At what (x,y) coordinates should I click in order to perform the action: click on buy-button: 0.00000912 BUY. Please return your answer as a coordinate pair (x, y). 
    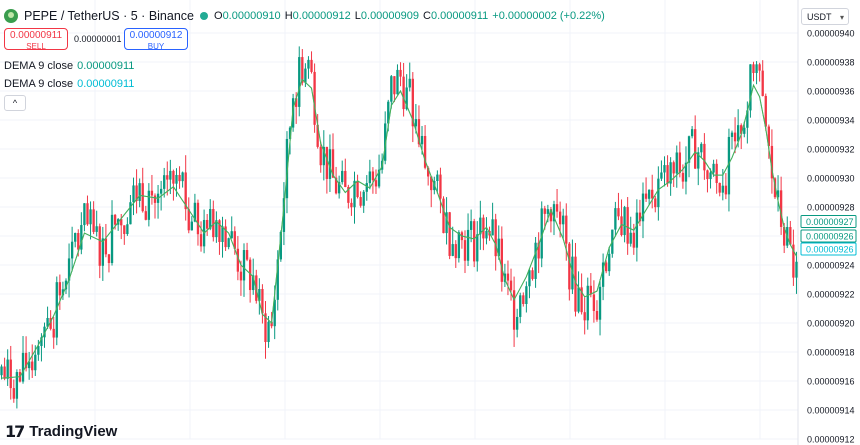
    Looking at the image, I should click on (156, 39).